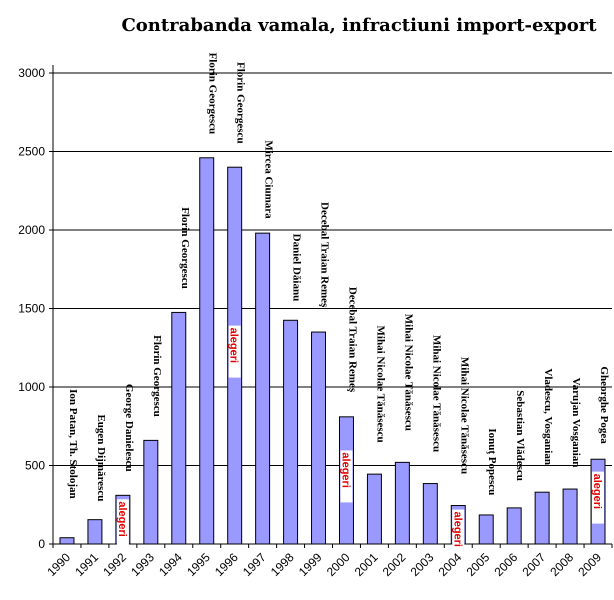 The image size is (614, 600). Describe the element at coordinates (282, 564) in the screenshot. I see `x-tick-label: 1998` at that location.